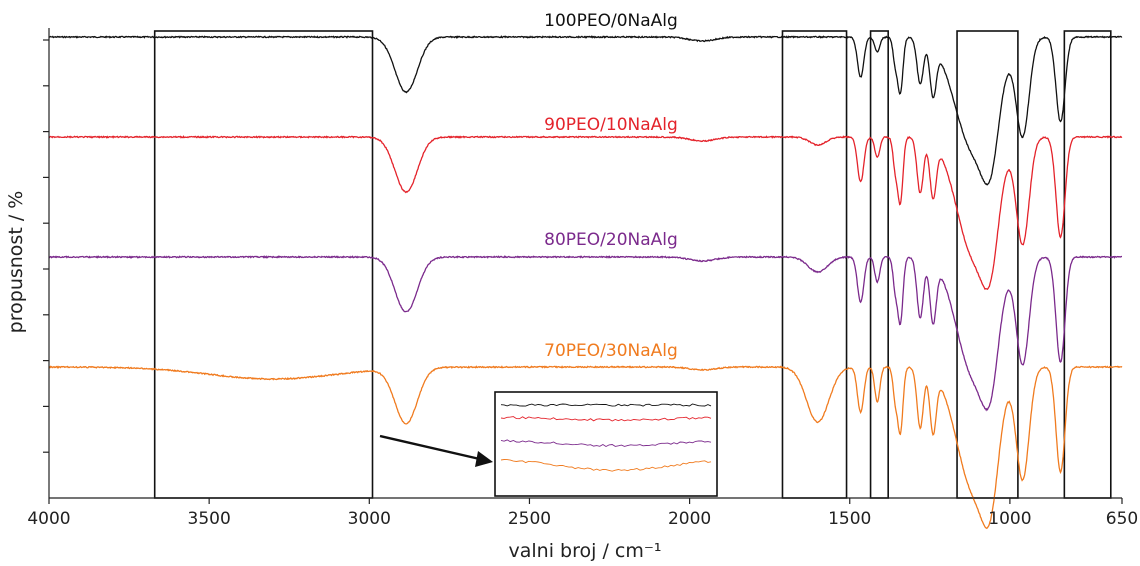 This screenshot has height=566, width=1140. I want to click on x-axis-label: valni broj / cm⁻¹, so click(585, 551).